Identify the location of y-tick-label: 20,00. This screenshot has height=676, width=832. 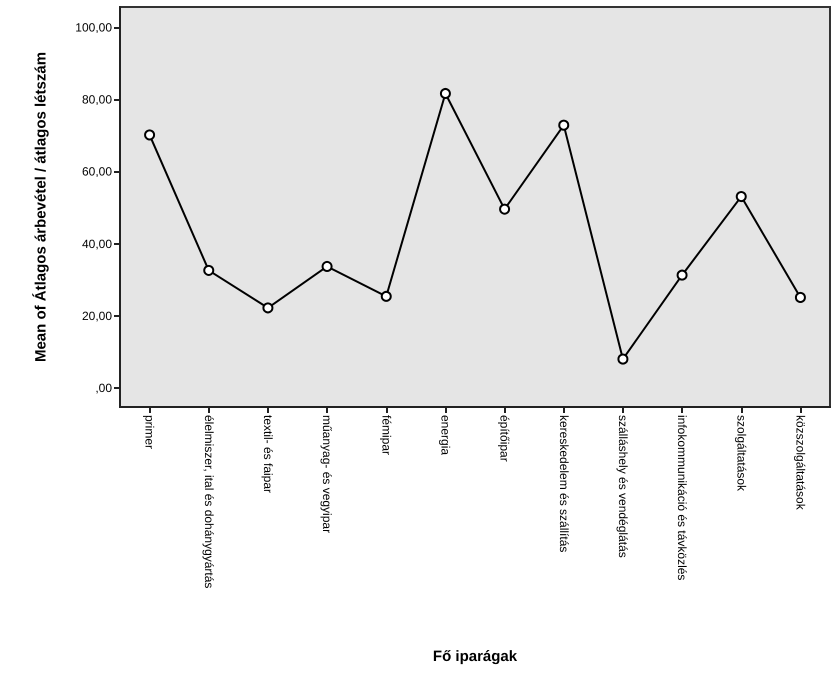
(97, 315).